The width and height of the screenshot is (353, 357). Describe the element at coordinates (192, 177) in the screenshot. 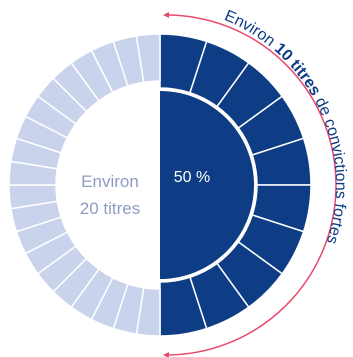

I see `center-label: 50 %` at that location.